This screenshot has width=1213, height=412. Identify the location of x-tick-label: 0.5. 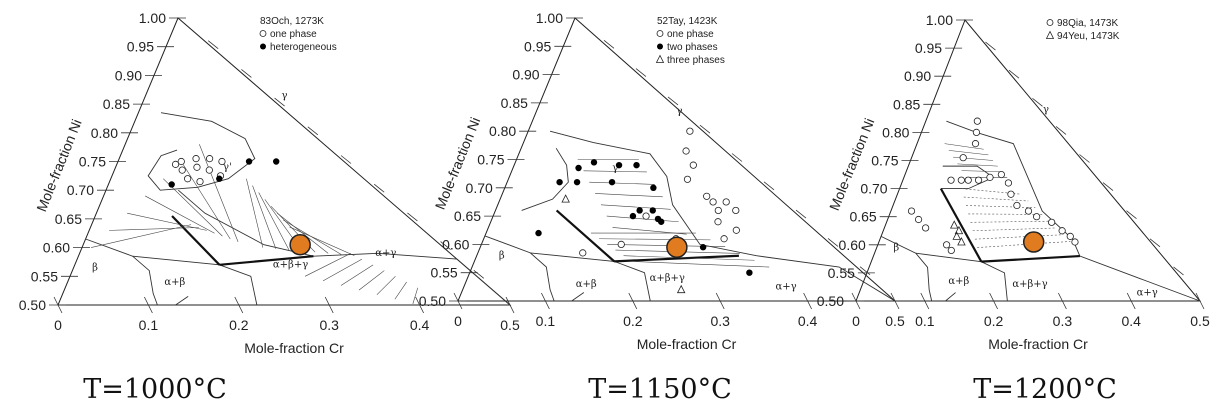
(895, 321).